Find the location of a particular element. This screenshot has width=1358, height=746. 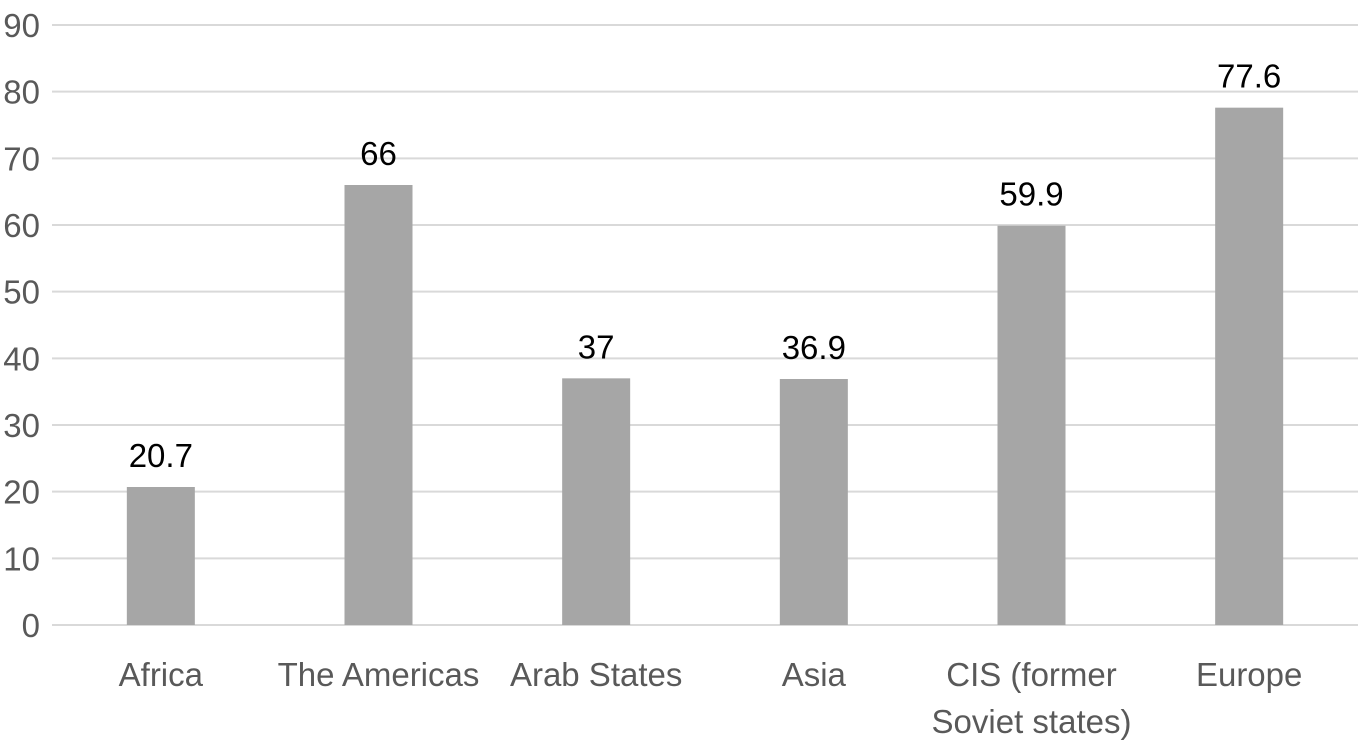

data-label: 20.7 is located at coordinates (161, 455).